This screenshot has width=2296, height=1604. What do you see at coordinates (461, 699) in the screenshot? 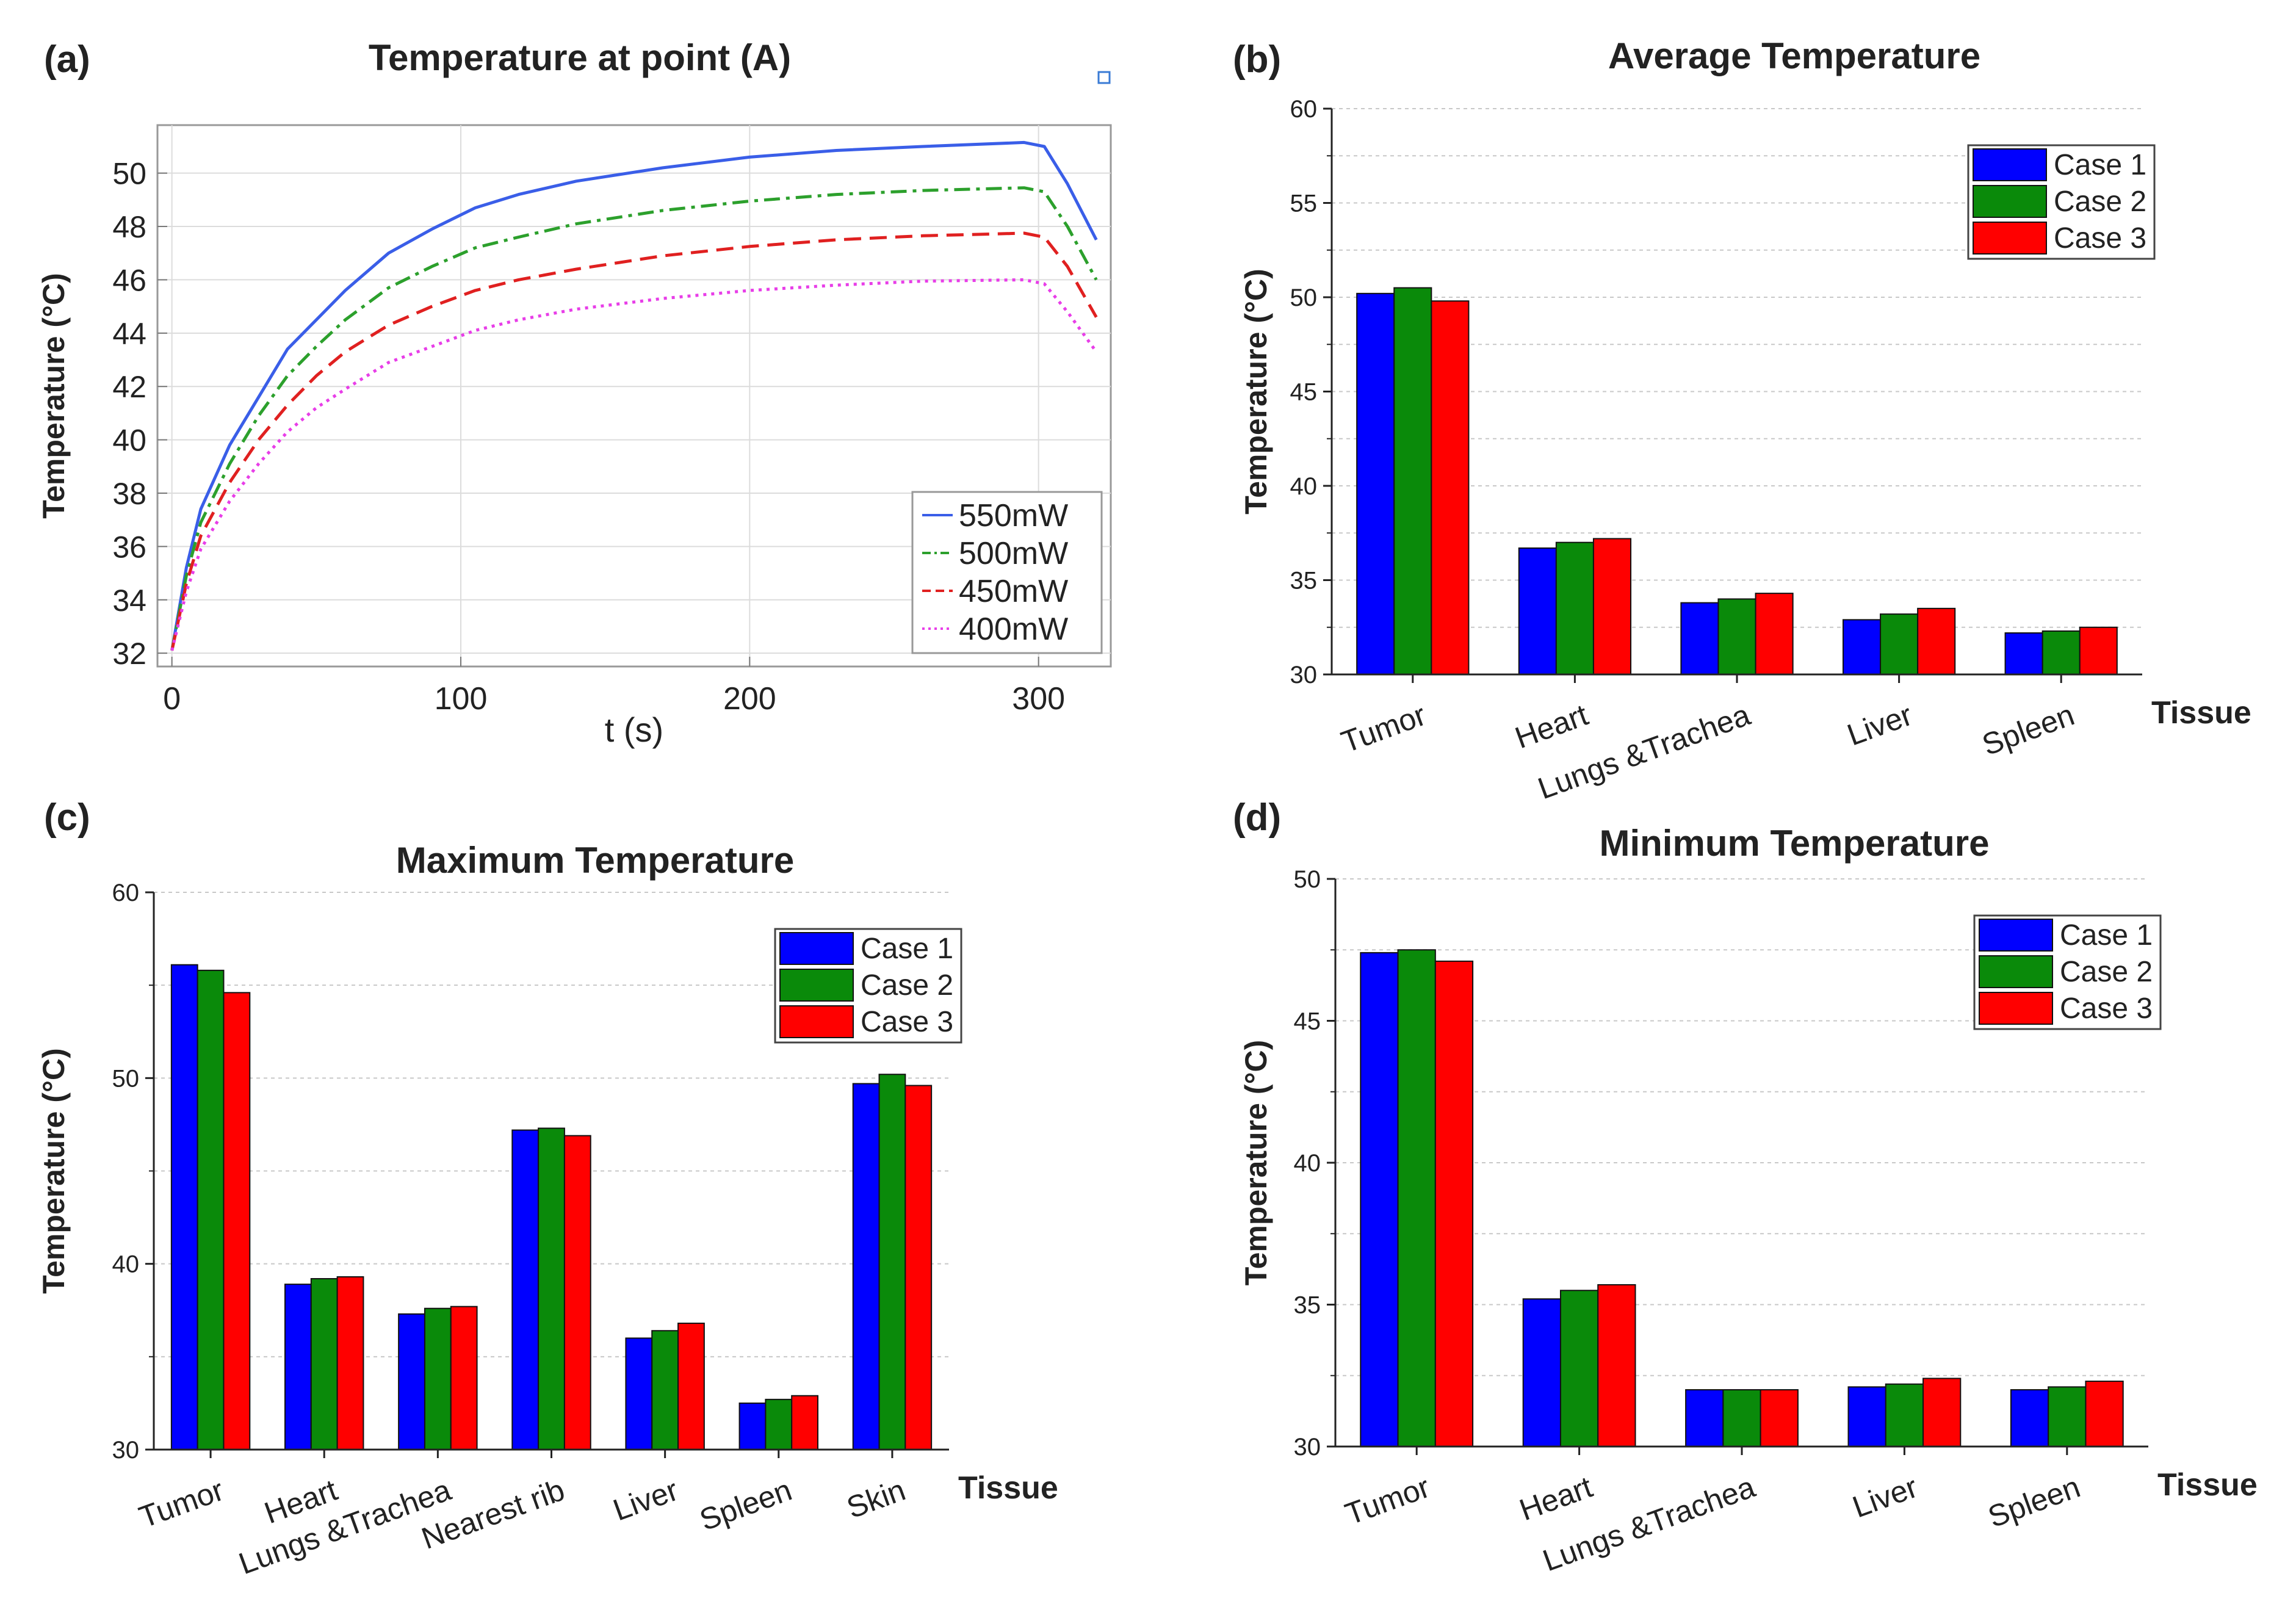
I see `x-tick-label: 100` at bounding box center [461, 699].